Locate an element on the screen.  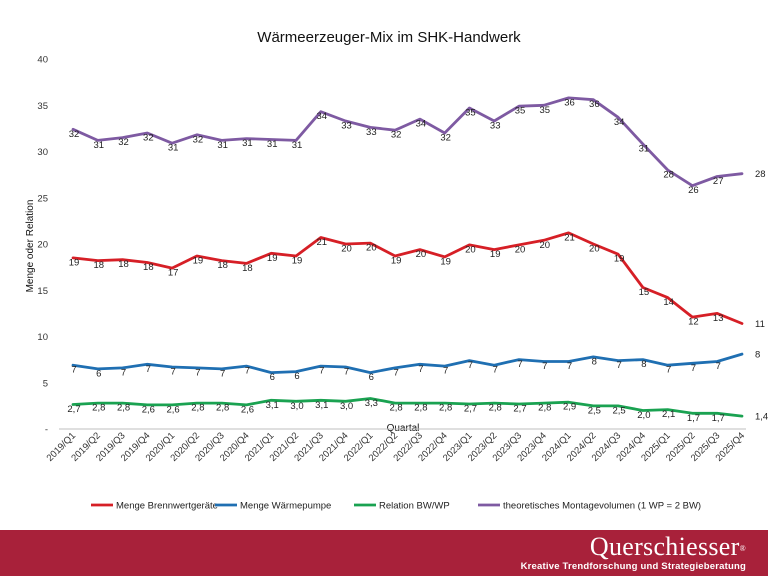
brand-text: Querschiesser is located at coordinates (664, 546).